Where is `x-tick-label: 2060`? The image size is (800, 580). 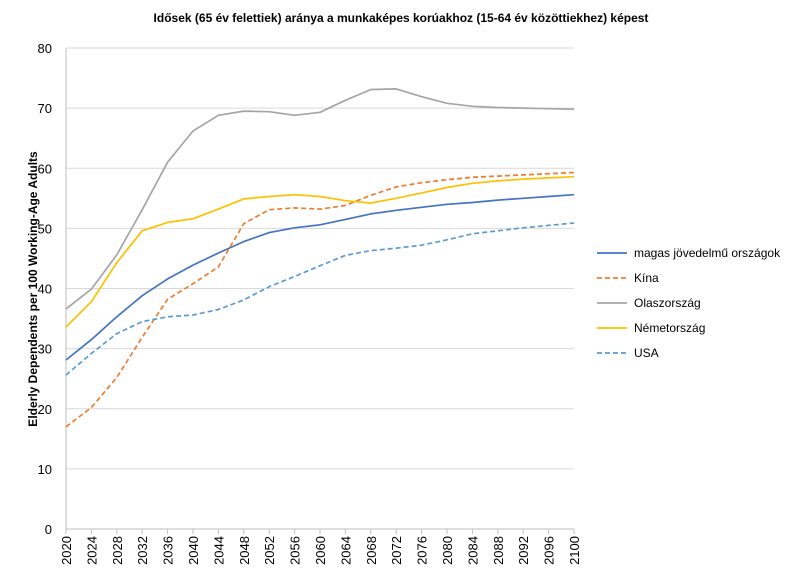
x-tick-label: 2060 is located at coordinates (320, 550).